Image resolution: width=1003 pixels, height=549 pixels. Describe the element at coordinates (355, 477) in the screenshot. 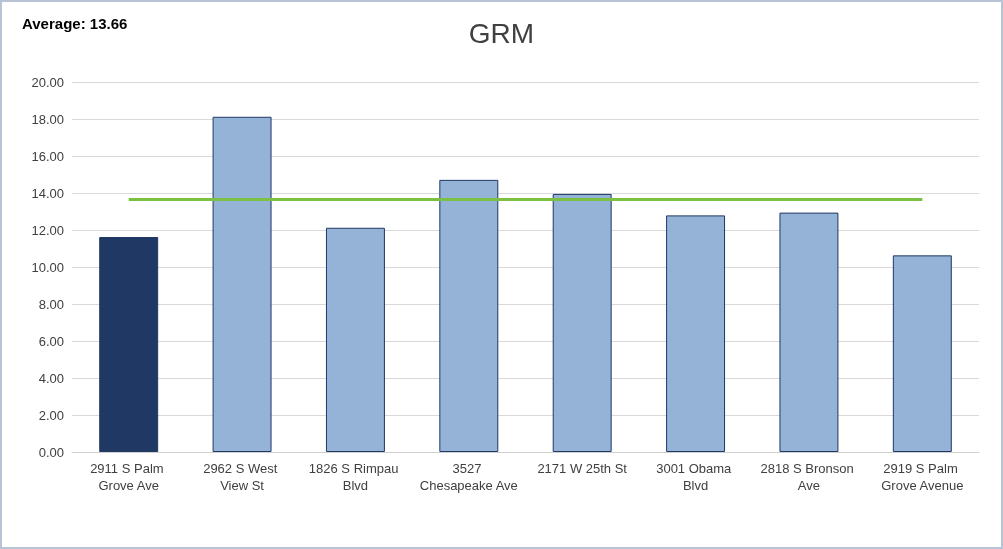

I see `x-tick-label: 1826 S Rimpau Blvd` at that location.